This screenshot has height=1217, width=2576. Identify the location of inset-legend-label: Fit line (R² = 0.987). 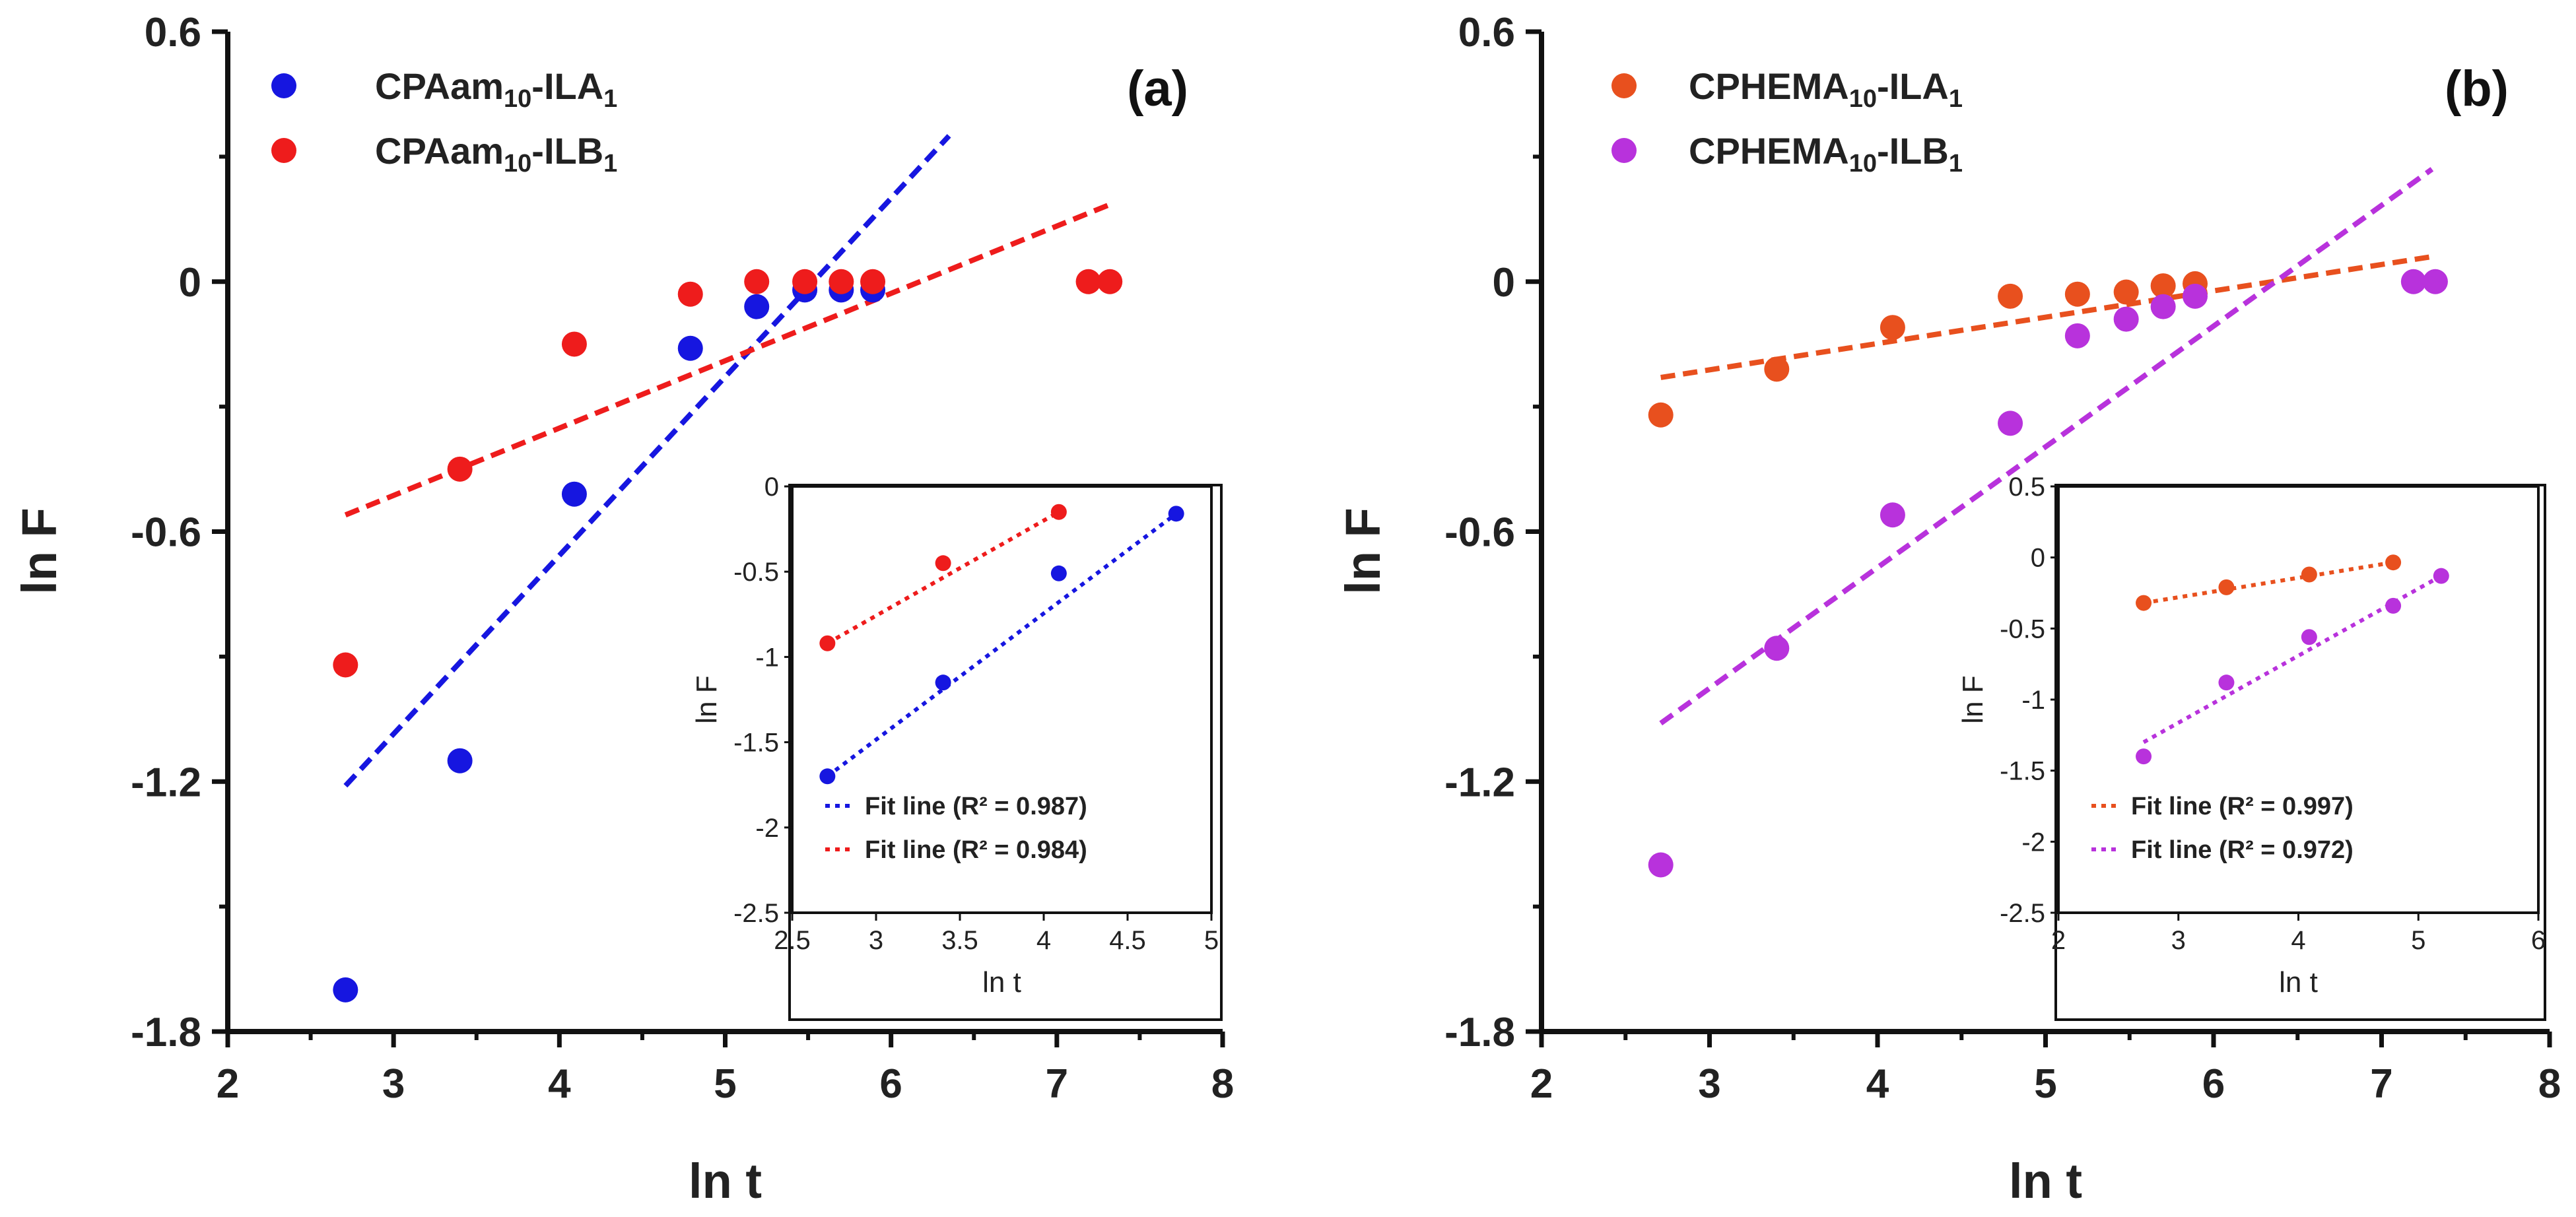
(976, 806).